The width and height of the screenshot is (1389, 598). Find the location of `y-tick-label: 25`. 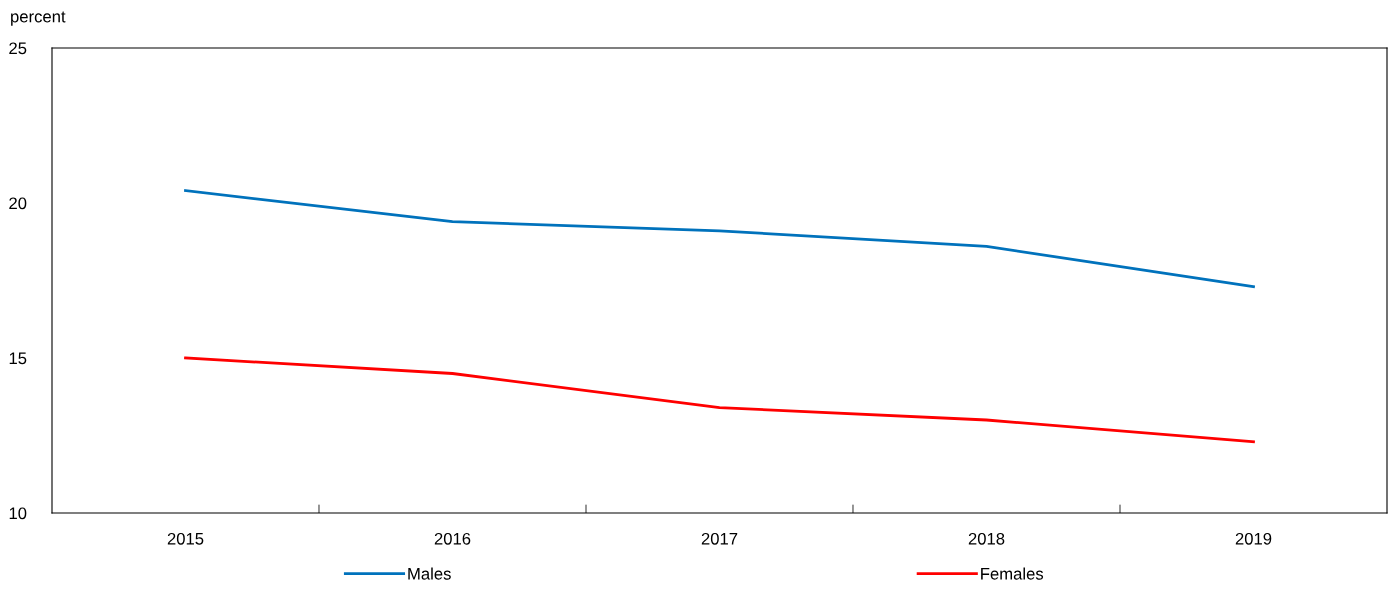

y-tick-label: 25 is located at coordinates (18, 48).